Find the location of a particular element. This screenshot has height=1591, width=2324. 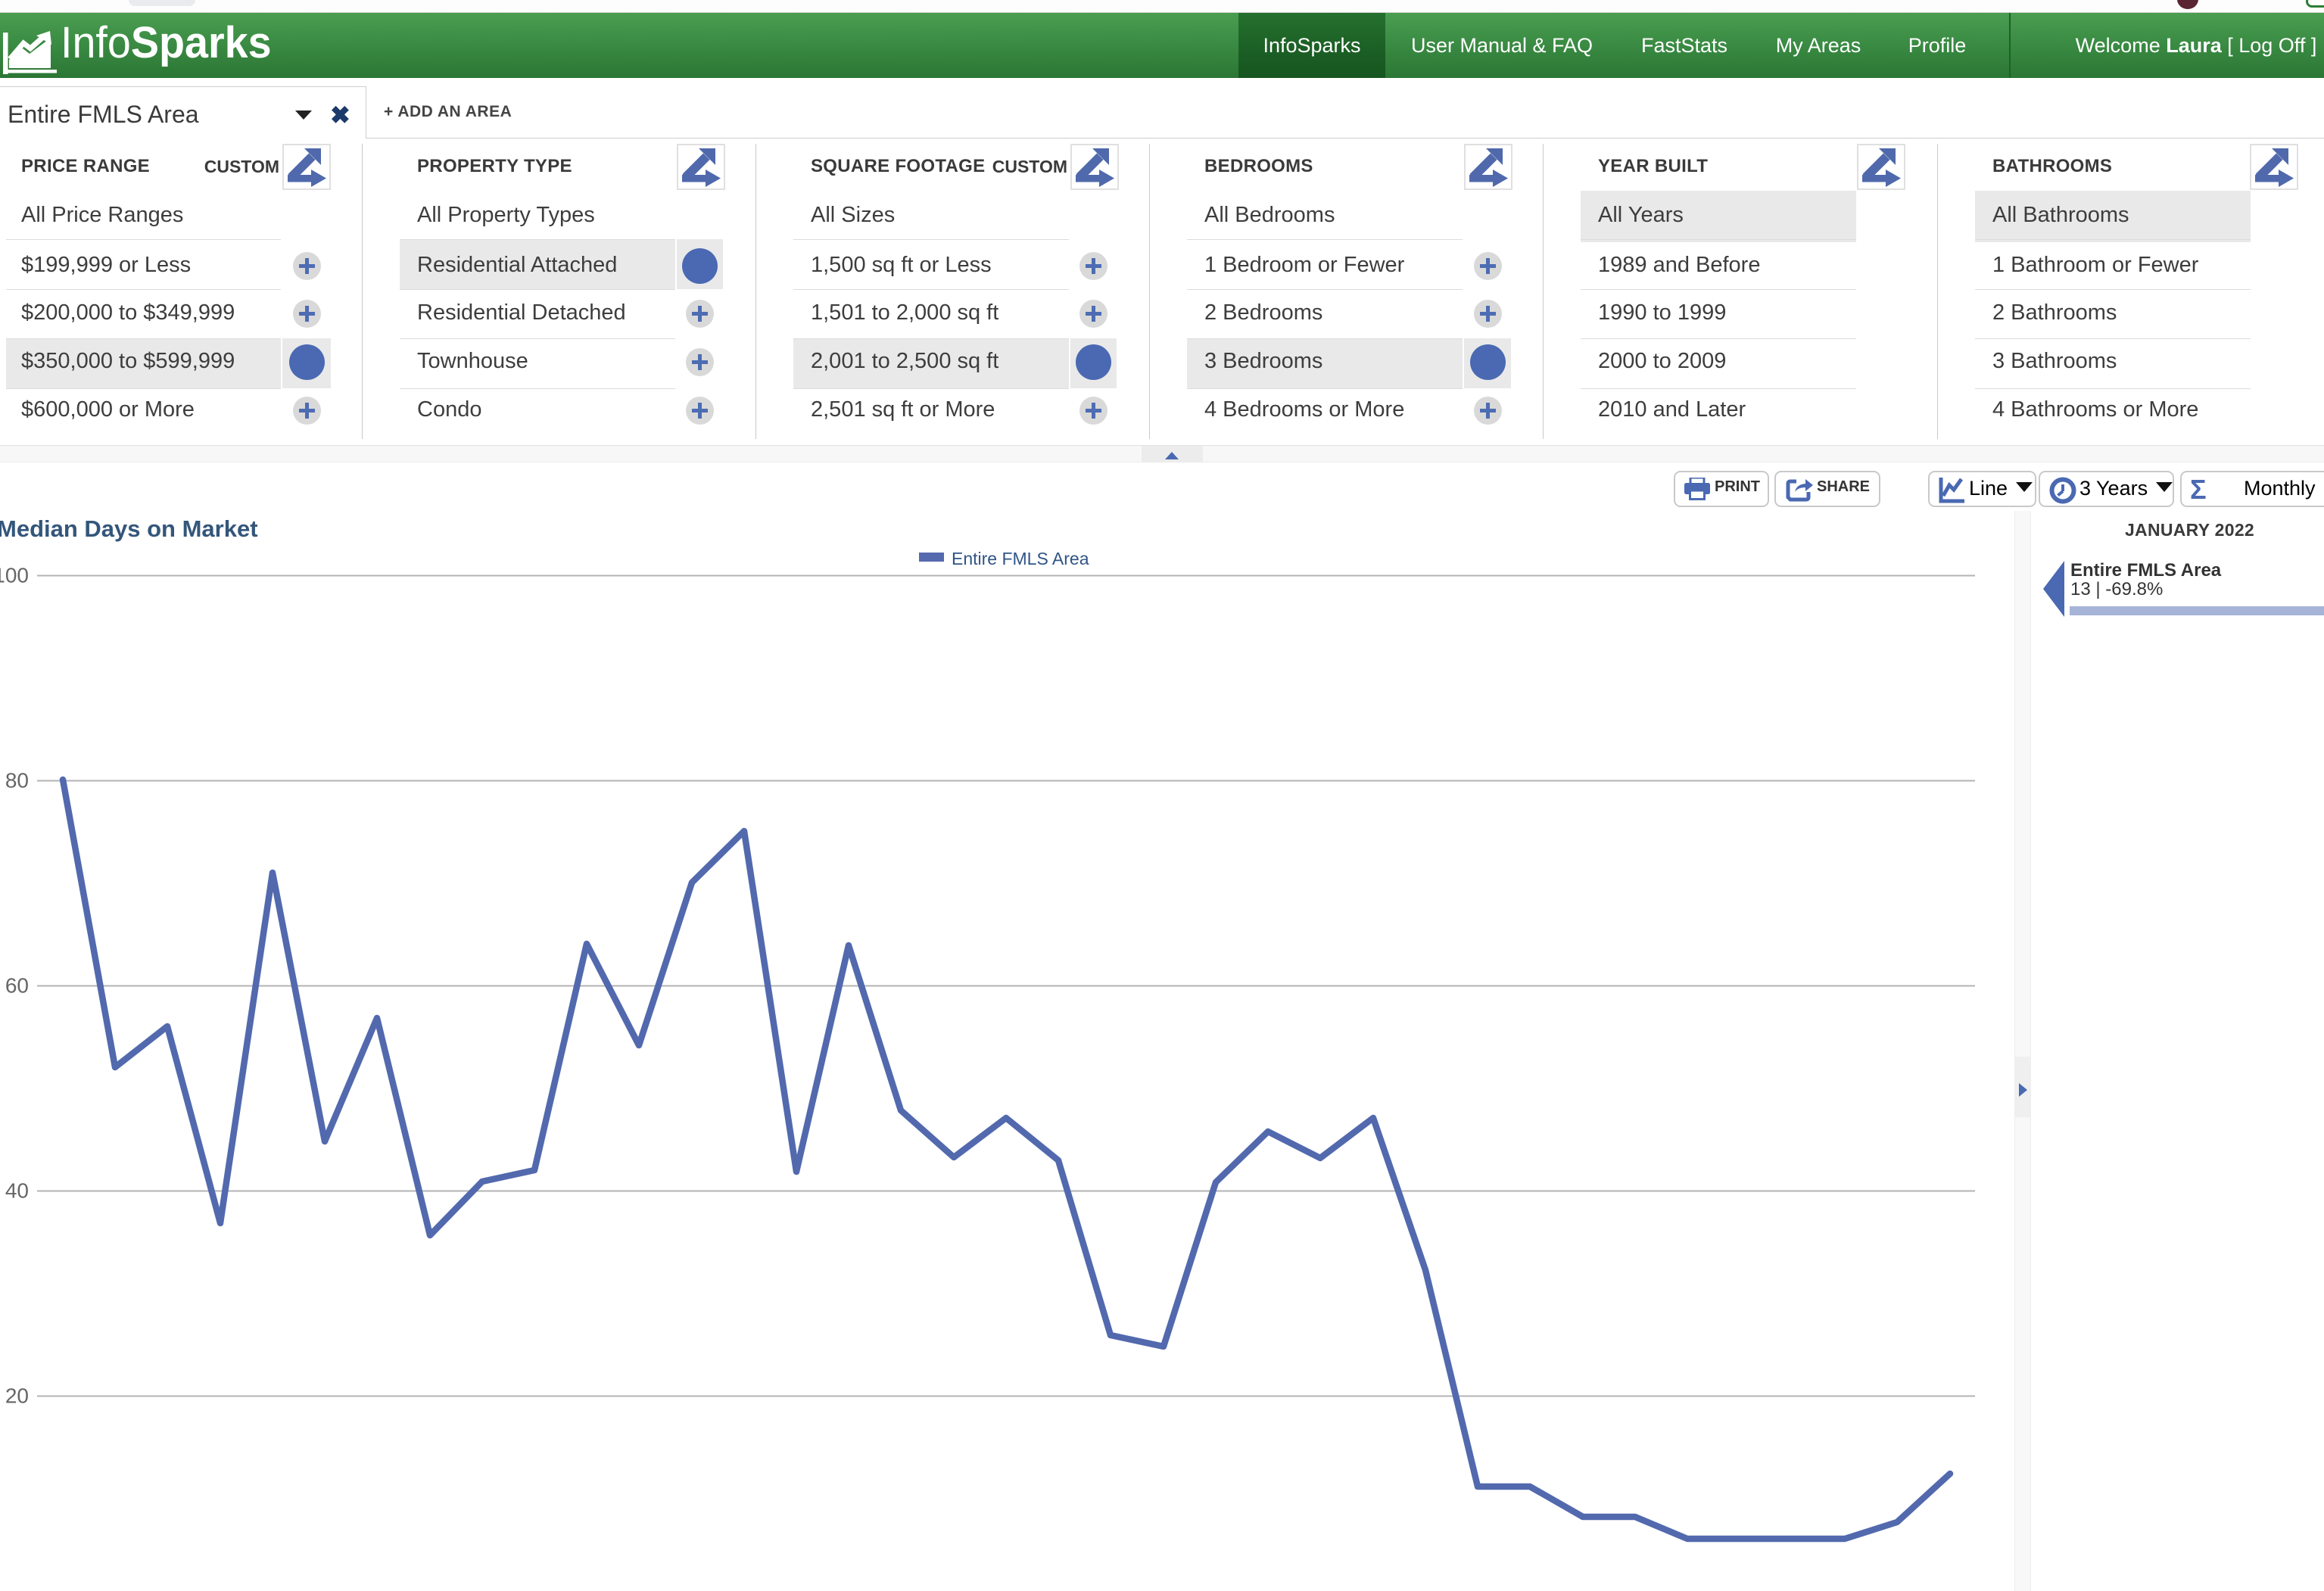

svg-text: 20 is located at coordinates (17, 1396).